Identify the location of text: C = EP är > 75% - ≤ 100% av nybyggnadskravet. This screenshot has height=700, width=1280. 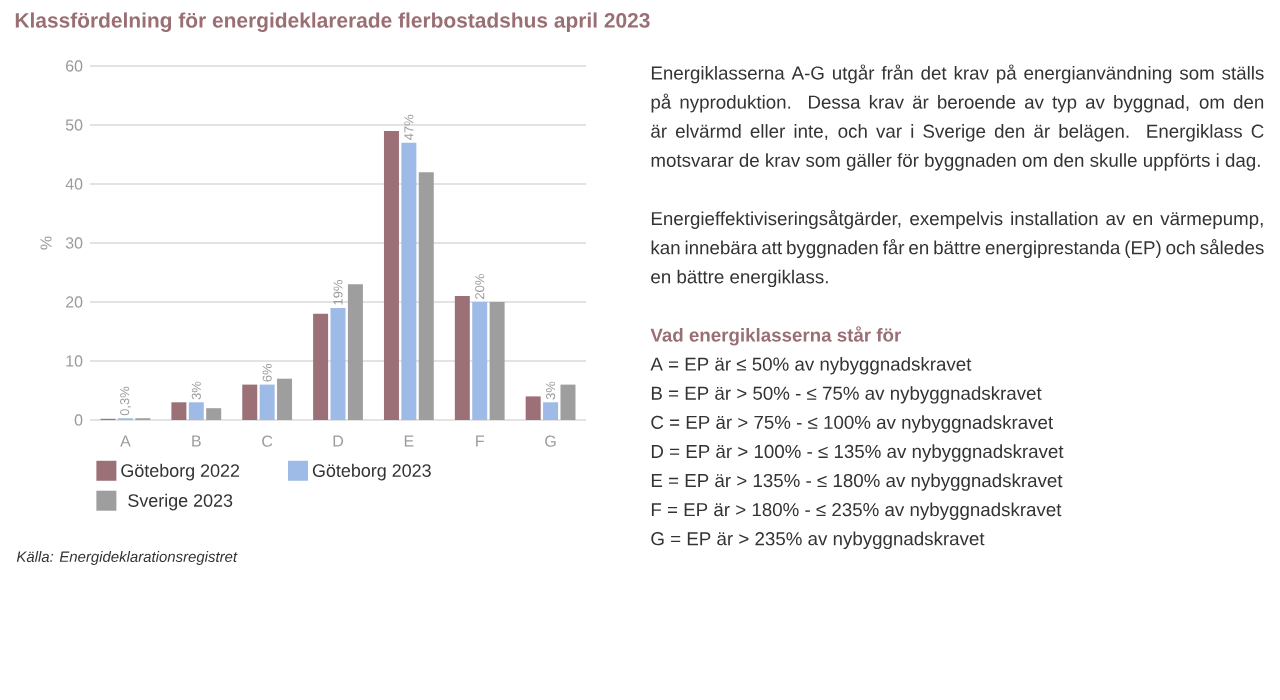
(852, 424).